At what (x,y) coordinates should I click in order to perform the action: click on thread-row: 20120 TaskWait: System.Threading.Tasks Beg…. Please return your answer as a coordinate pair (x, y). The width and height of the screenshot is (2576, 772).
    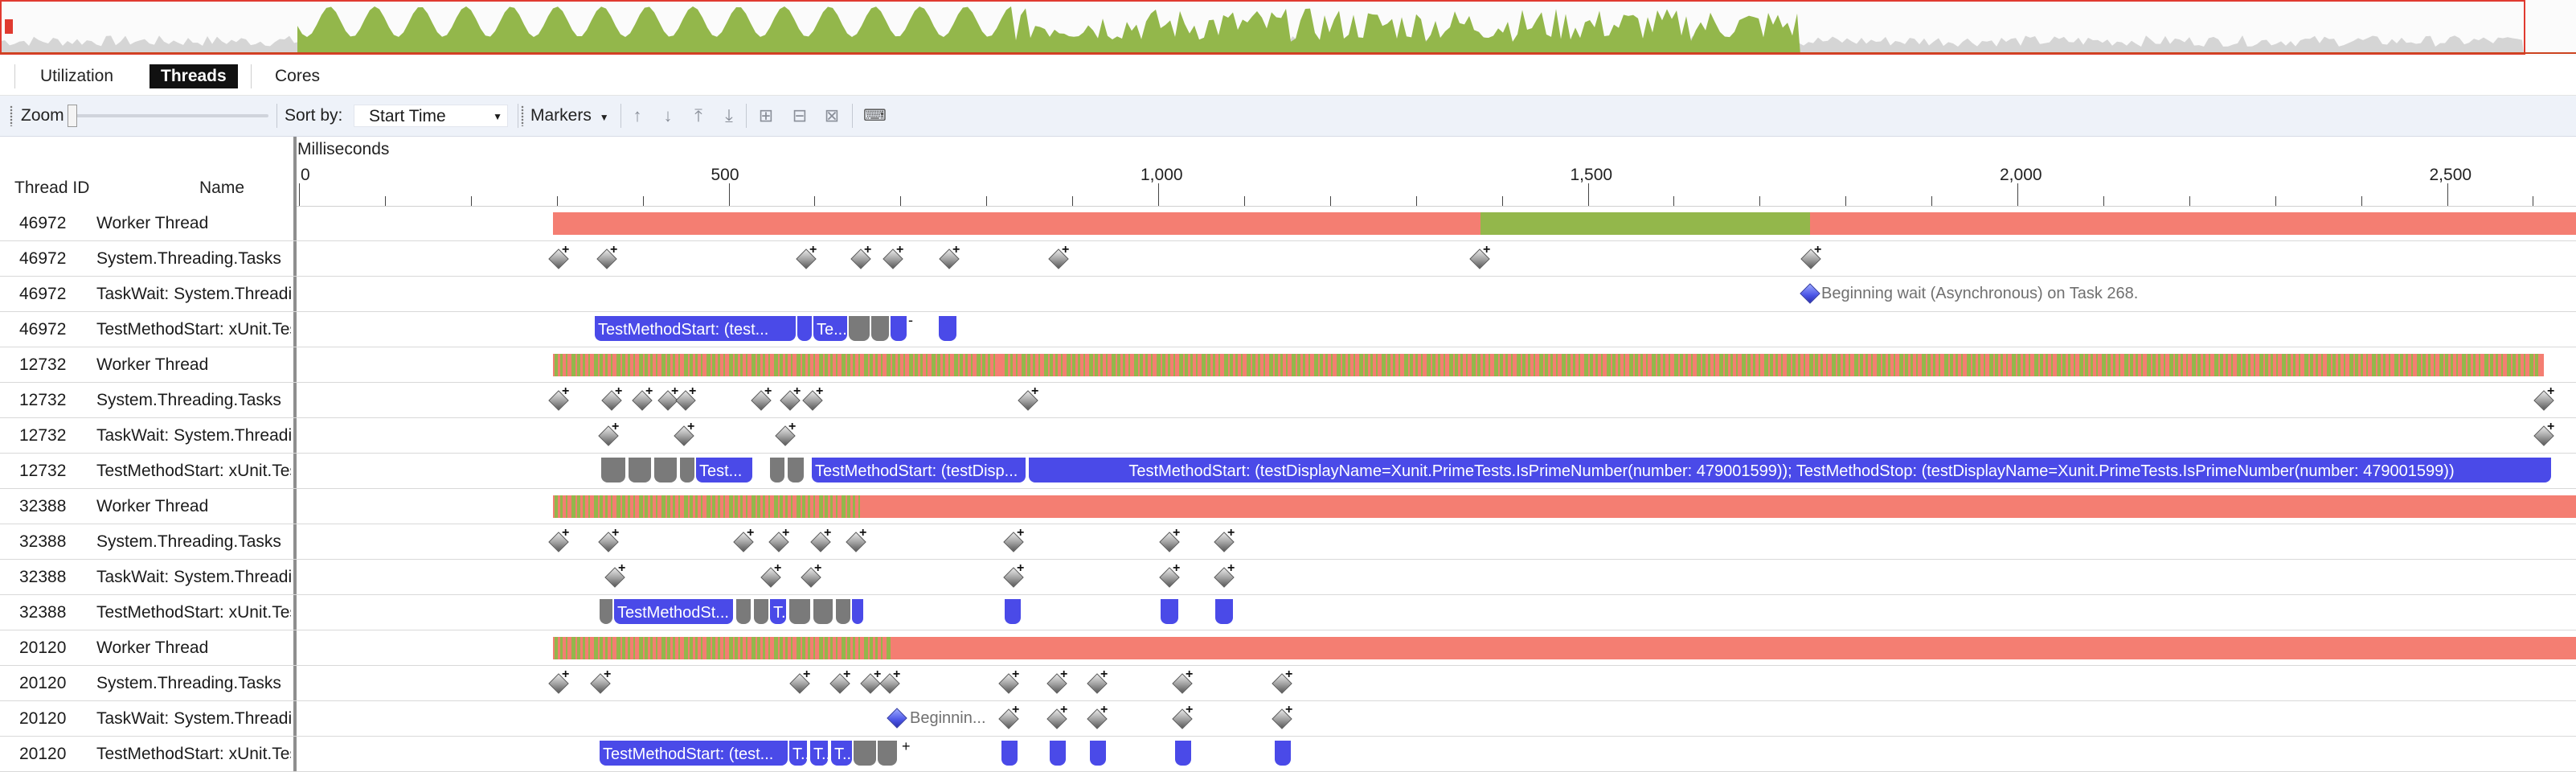
    Looking at the image, I should click on (1288, 719).